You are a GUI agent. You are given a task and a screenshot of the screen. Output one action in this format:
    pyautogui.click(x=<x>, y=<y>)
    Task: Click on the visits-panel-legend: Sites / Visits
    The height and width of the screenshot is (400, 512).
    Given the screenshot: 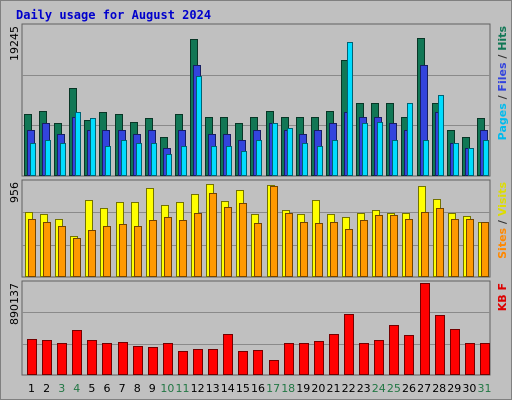 What is the action you would take?
    pyautogui.click(x=502, y=220)
    